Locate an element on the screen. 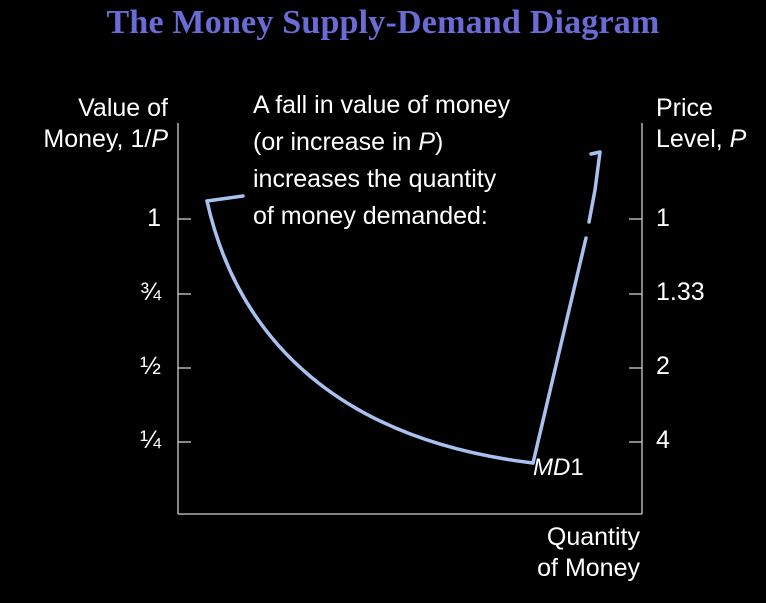 Image resolution: width=766 pixels, height=603 pixels. left-axis-title: Value of Money, 1/P is located at coordinates (105, 124).